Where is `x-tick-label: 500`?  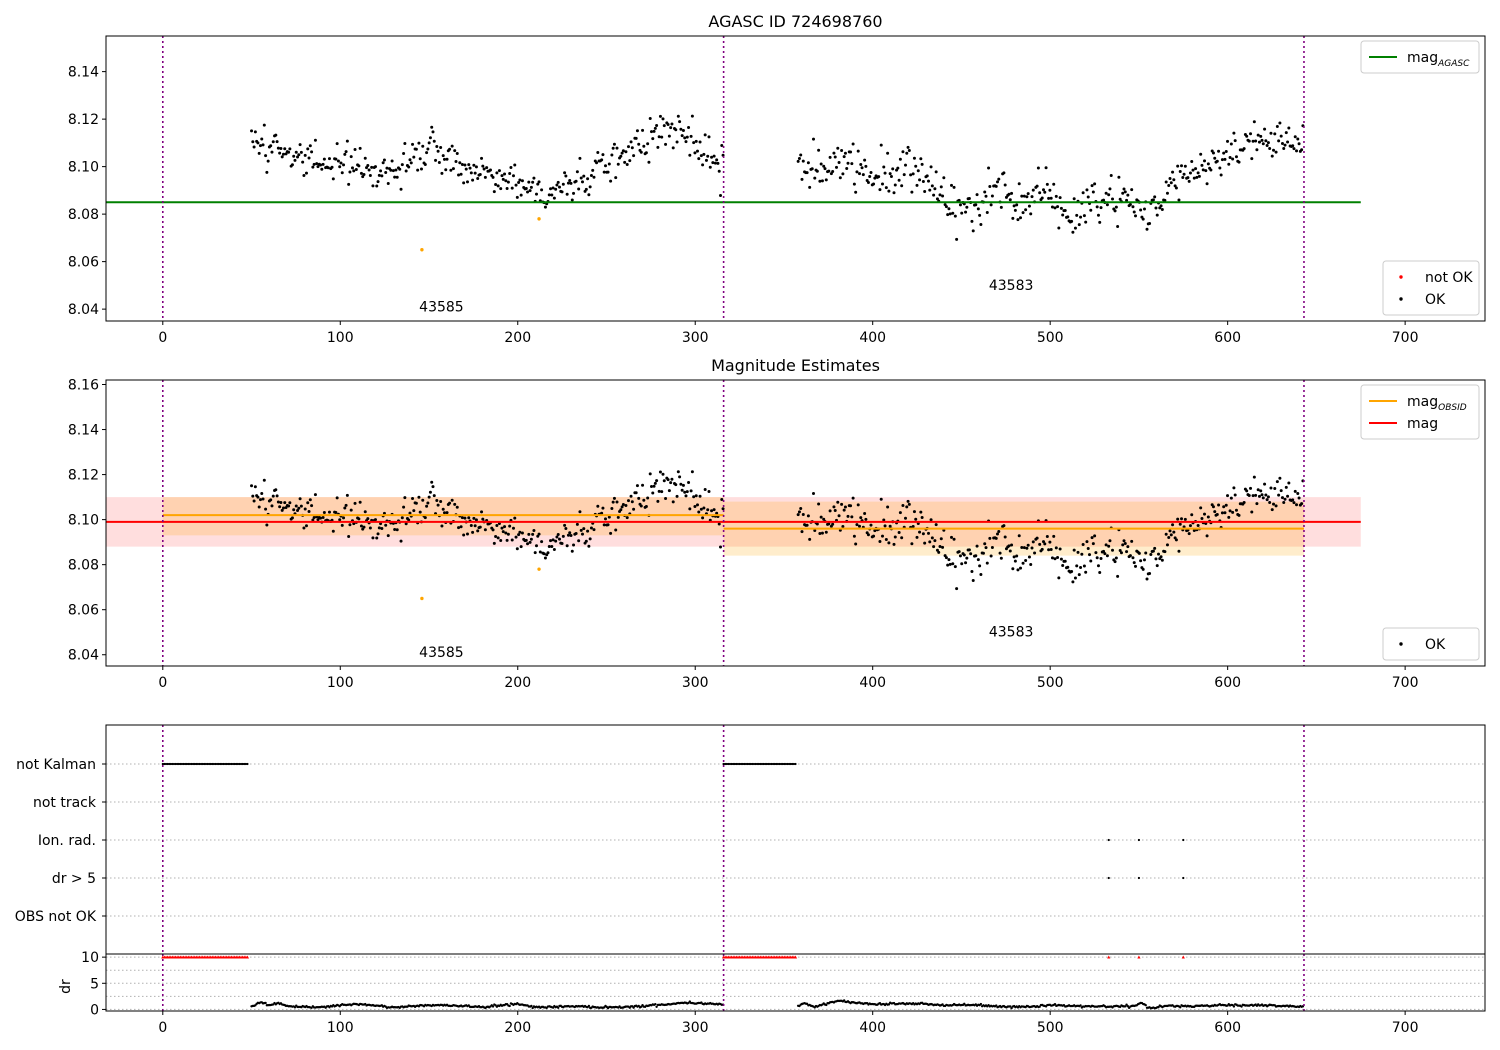 x-tick-label: 500 is located at coordinates (1050, 1028).